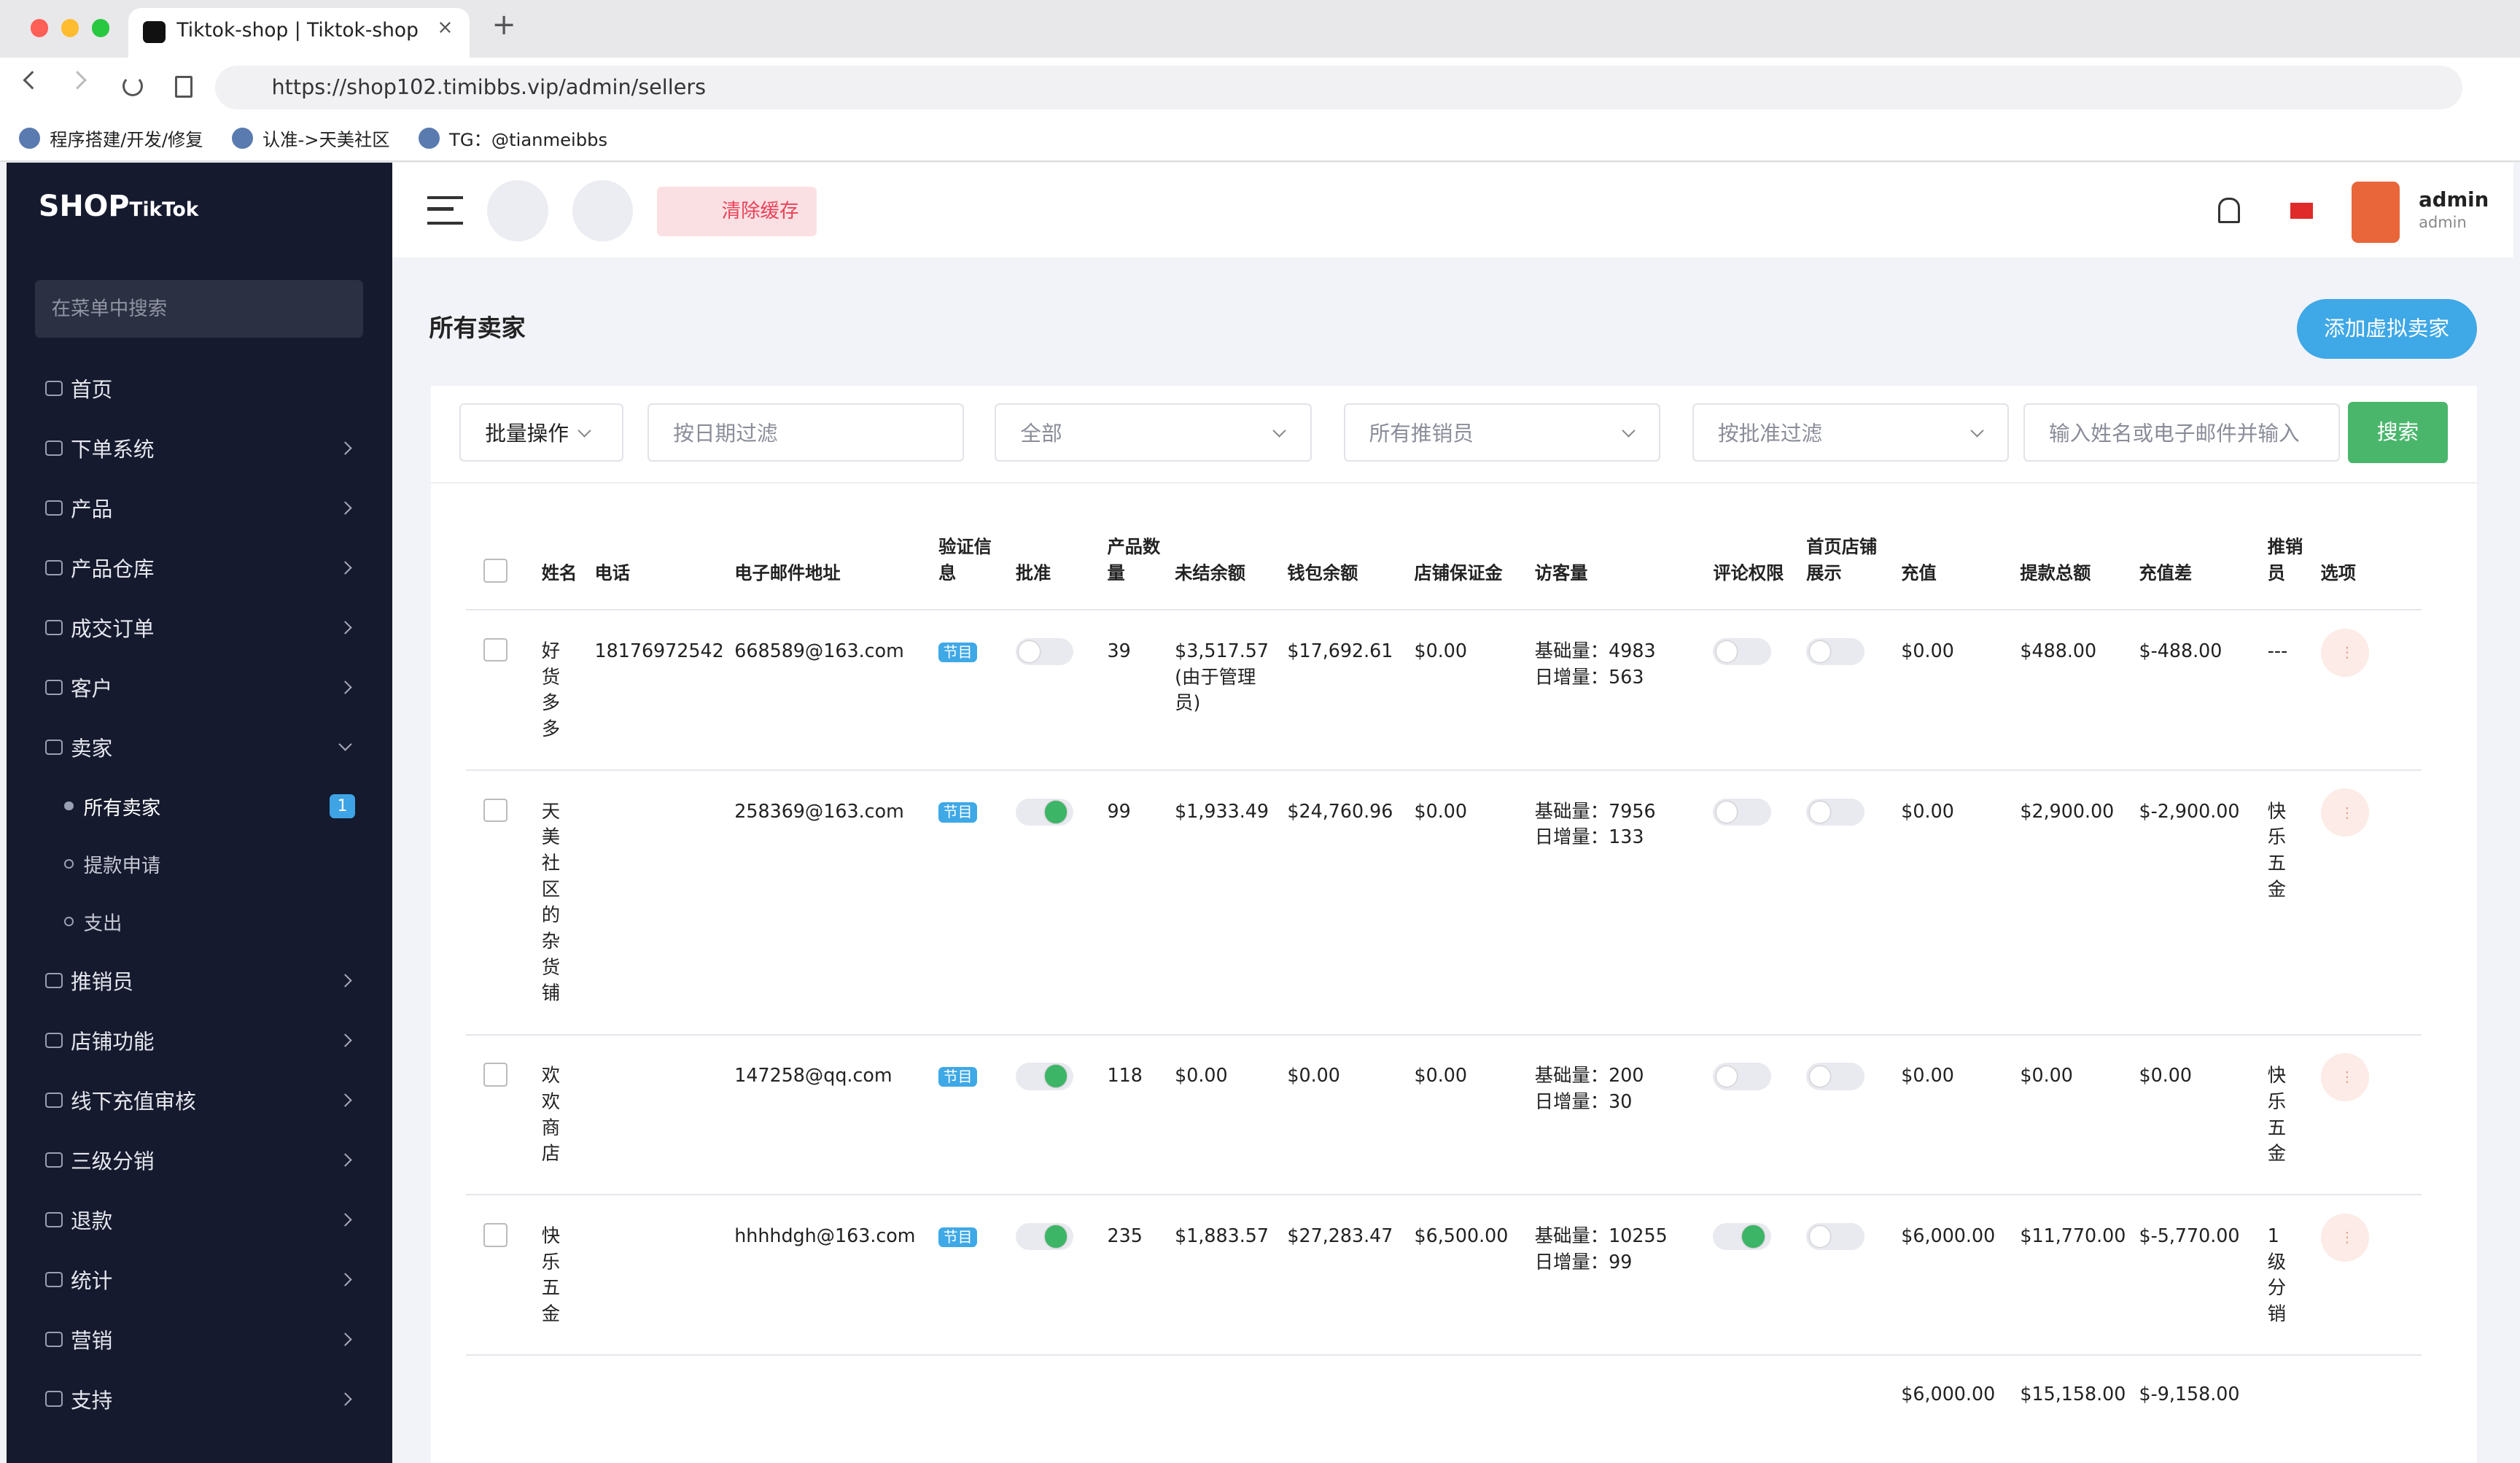 The image size is (2520, 1463). I want to click on filter-approval: 按批准过滤, so click(1851, 432).